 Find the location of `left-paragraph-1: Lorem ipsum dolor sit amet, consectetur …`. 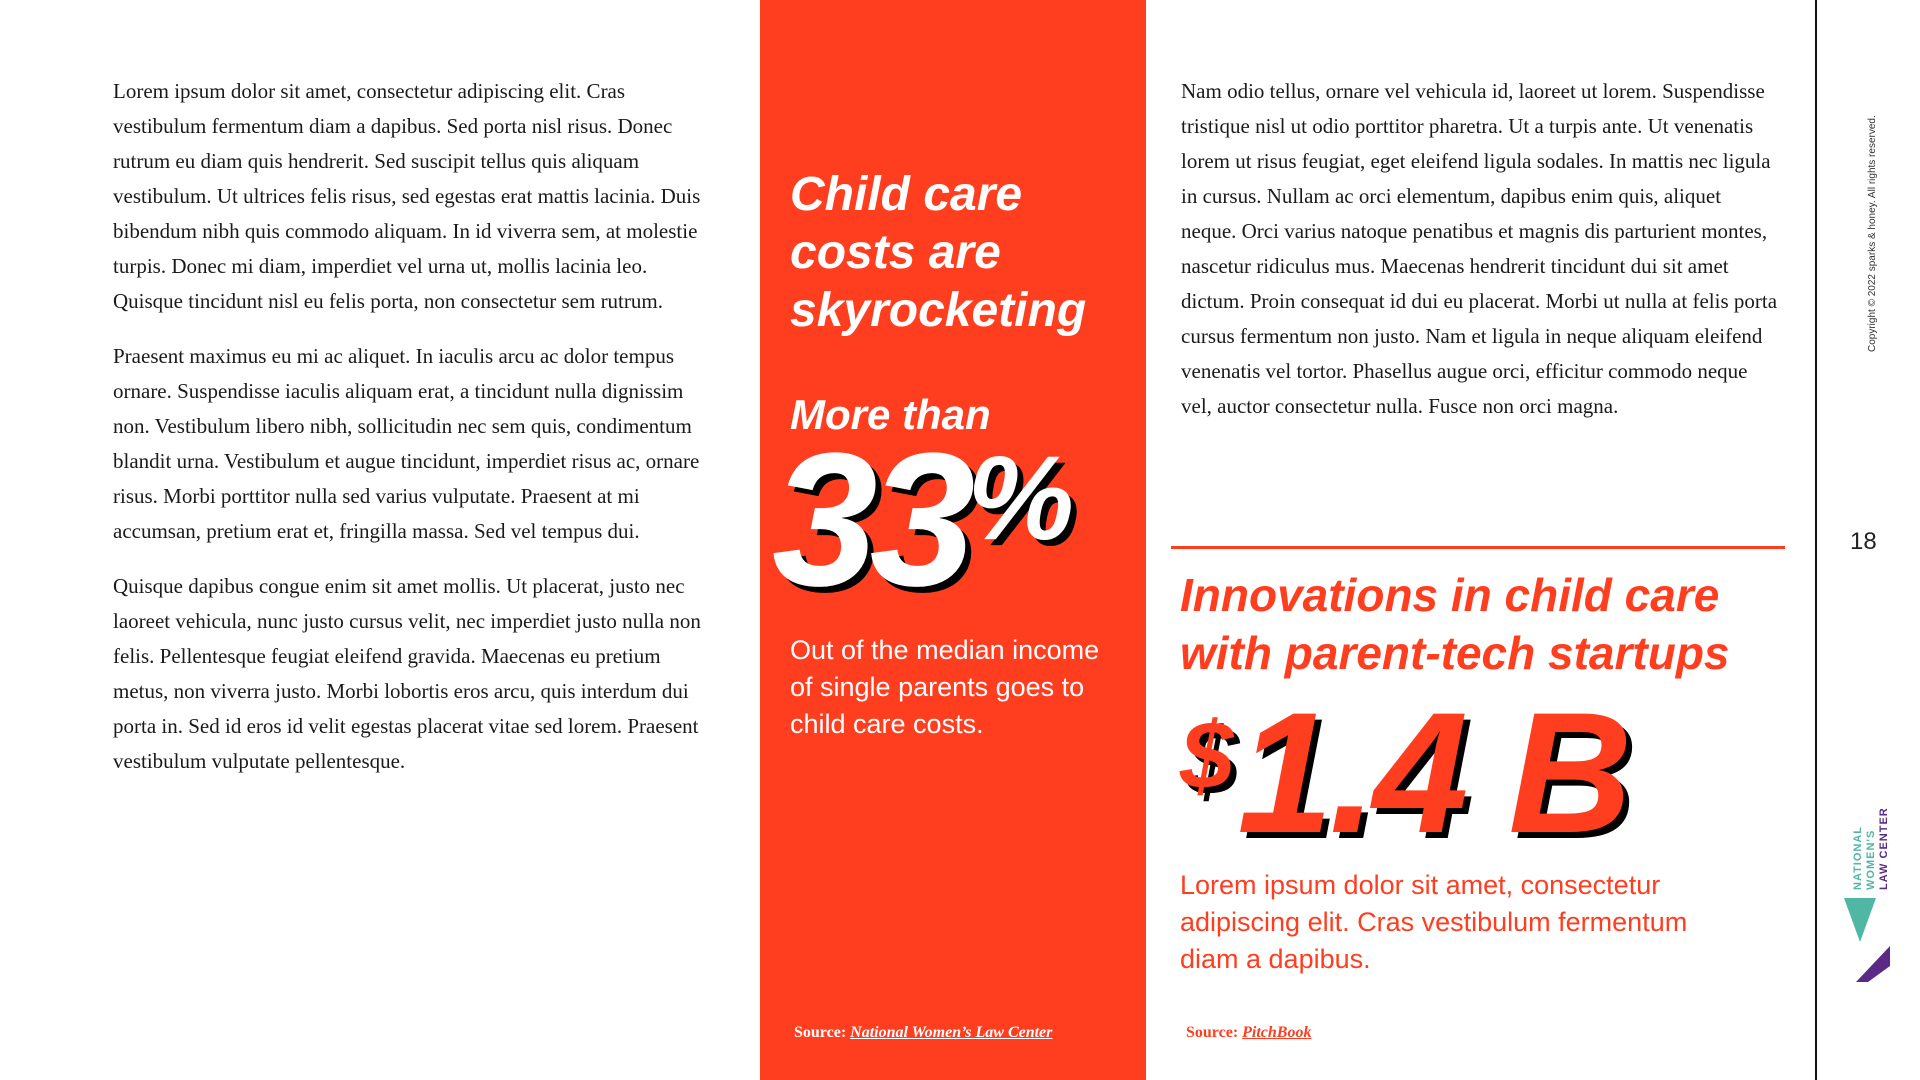

left-paragraph-1: Lorem ipsum dolor sit amet, consectetur … is located at coordinates (407, 196).